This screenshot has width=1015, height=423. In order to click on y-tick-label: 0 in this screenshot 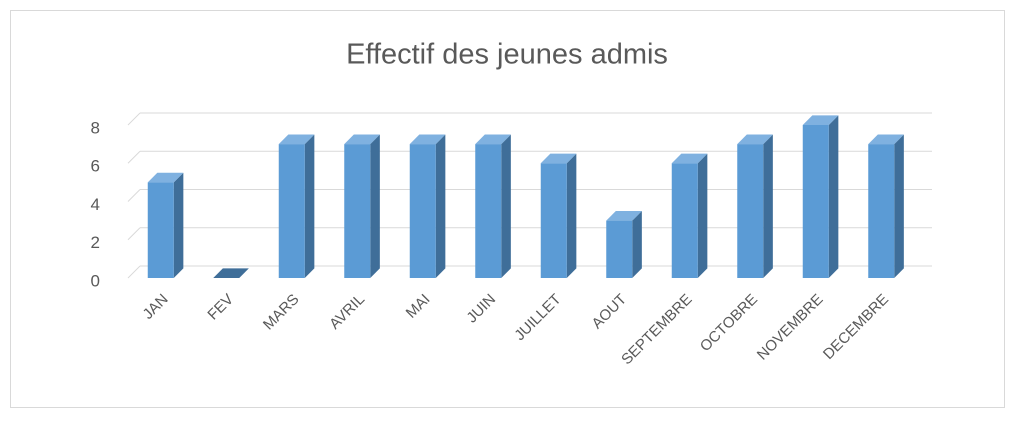, I will do `click(95, 280)`.